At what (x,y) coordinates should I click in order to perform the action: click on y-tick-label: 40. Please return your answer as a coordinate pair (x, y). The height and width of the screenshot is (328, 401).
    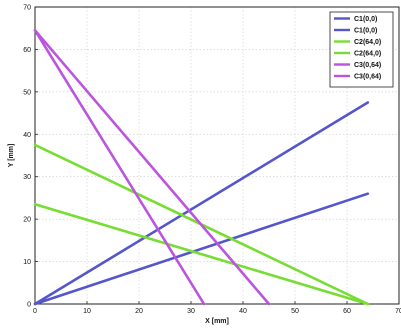
    Looking at the image, I should click on (27, 135).